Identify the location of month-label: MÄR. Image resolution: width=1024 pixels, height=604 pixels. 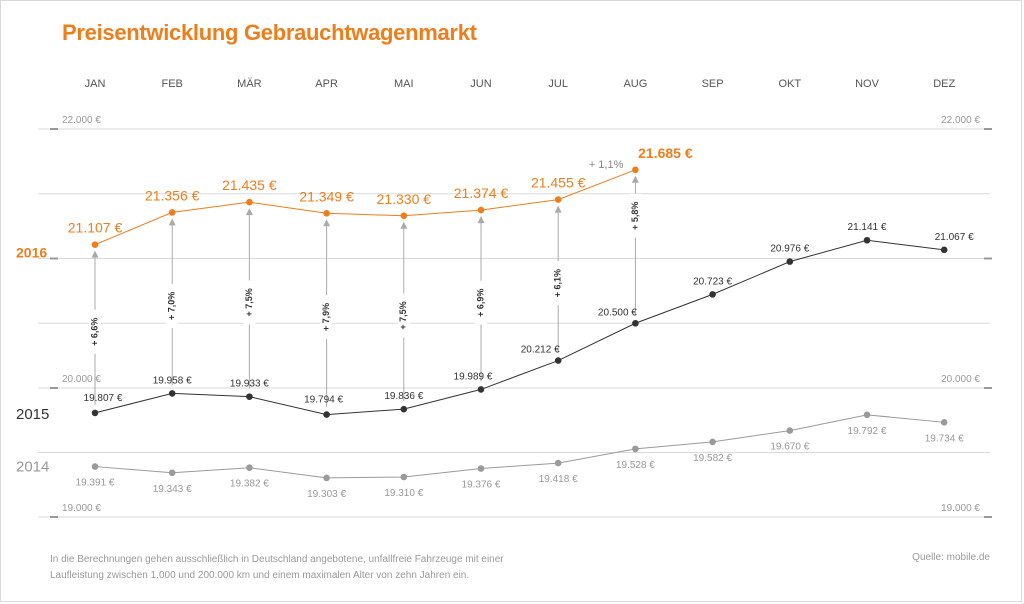
(249, 84).